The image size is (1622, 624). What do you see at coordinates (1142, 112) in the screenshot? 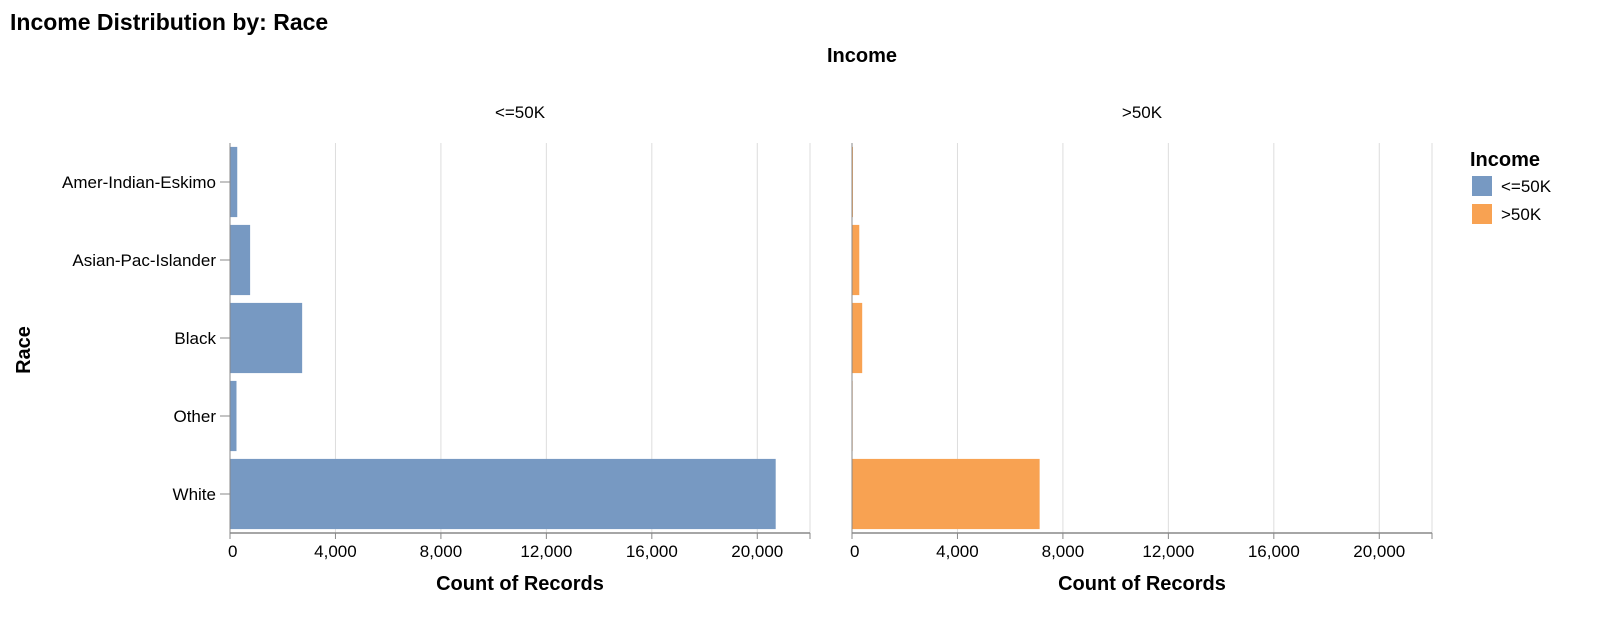
I see `facet-label: >50K` at bounding box center [1142, 112].